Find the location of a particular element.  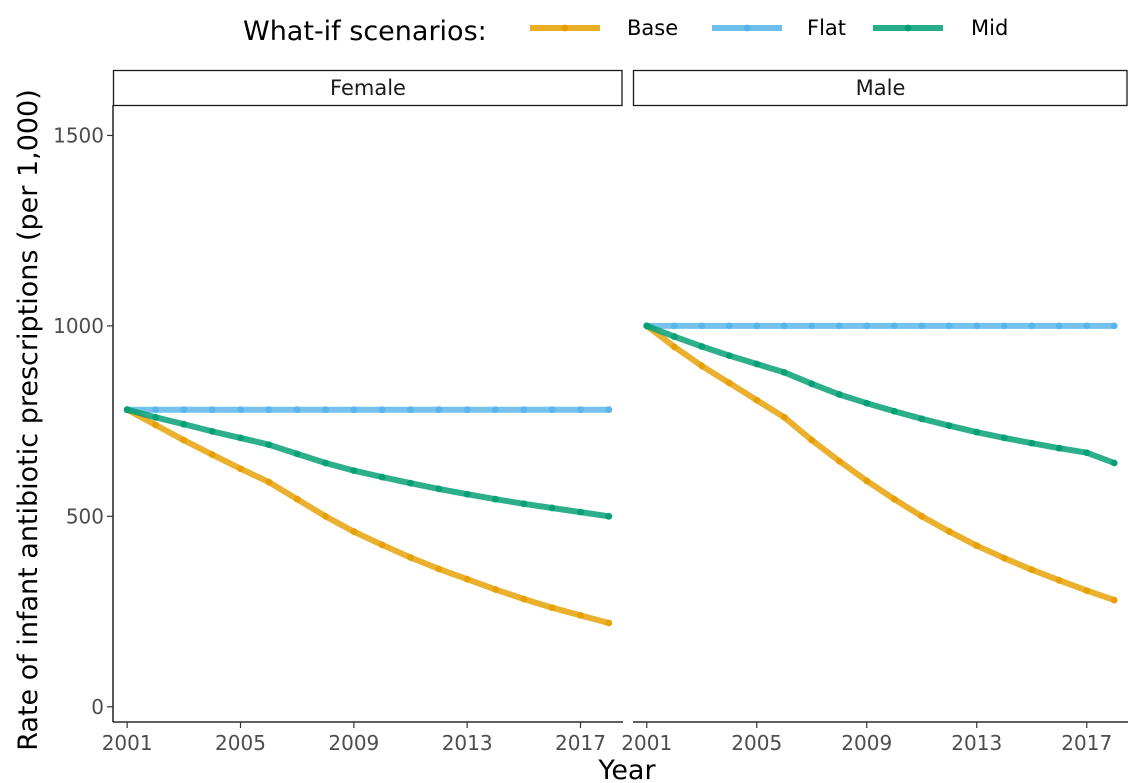

strip-label-male: Male is located at coordinates (881, 88).